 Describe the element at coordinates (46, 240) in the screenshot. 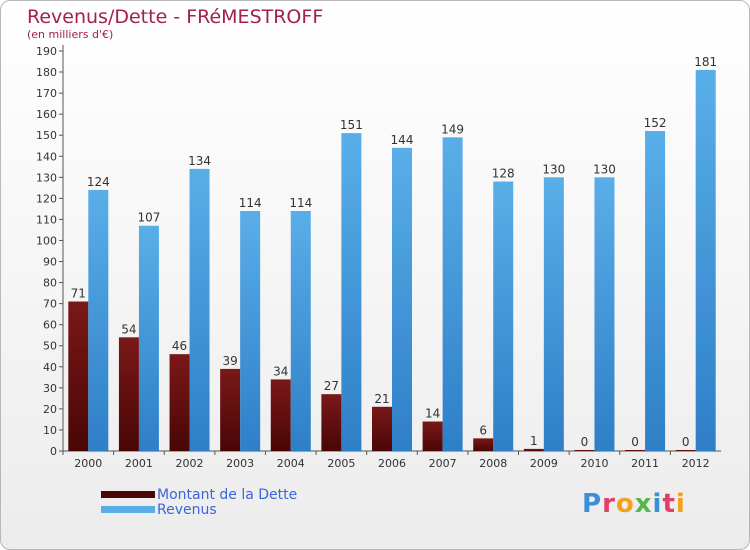

I see `y-tick-label: 100` at that location.